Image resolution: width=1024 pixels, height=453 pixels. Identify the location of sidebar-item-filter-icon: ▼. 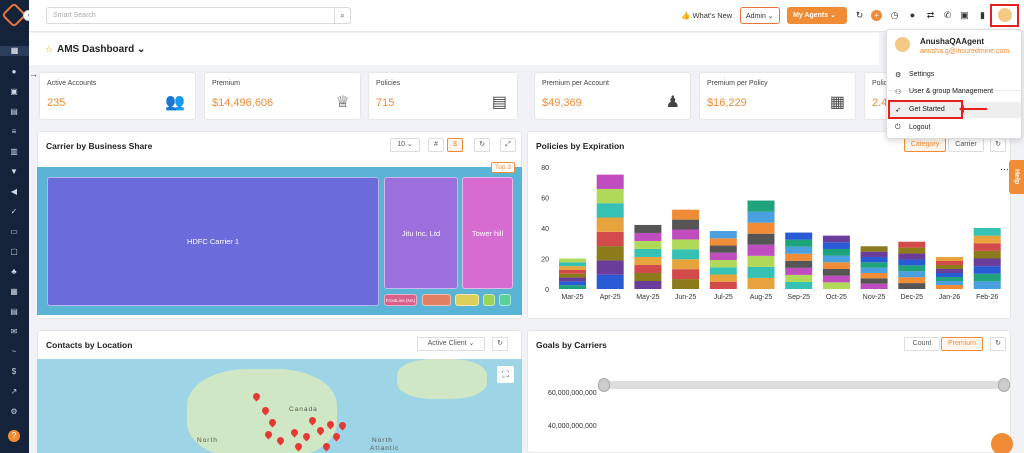
(14, 171).